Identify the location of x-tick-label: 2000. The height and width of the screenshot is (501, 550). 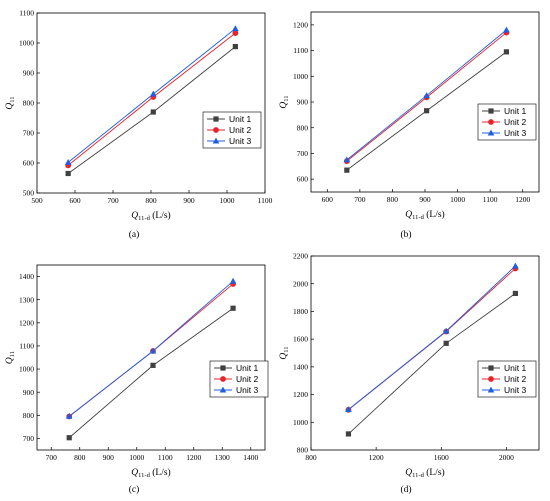
(506, 457).